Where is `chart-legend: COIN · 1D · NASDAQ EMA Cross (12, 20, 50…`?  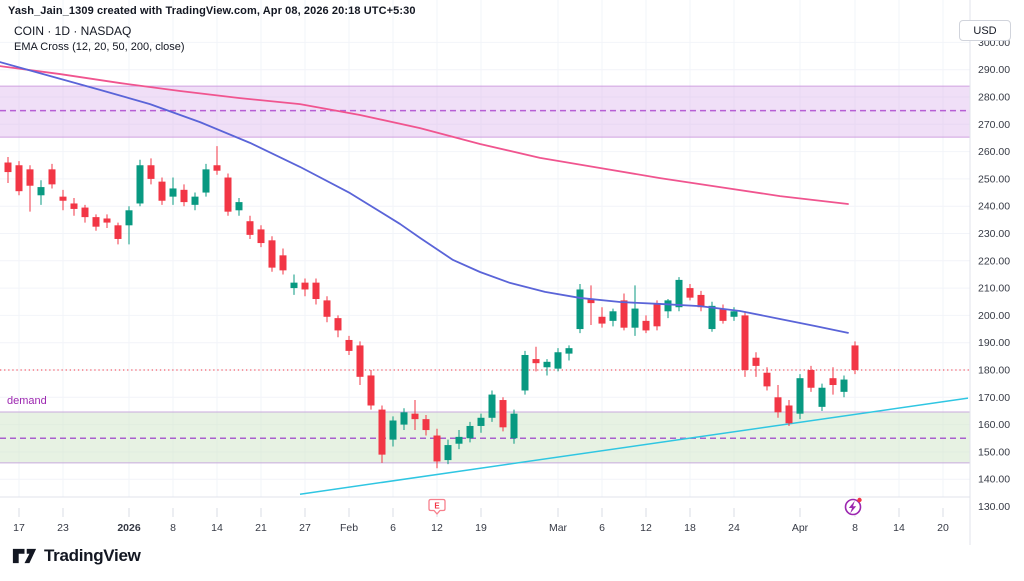
chart-legend: COIN · 1D · NASDAQ EMA Cross (12, 20, 50… is located at coordinates (99, 38).